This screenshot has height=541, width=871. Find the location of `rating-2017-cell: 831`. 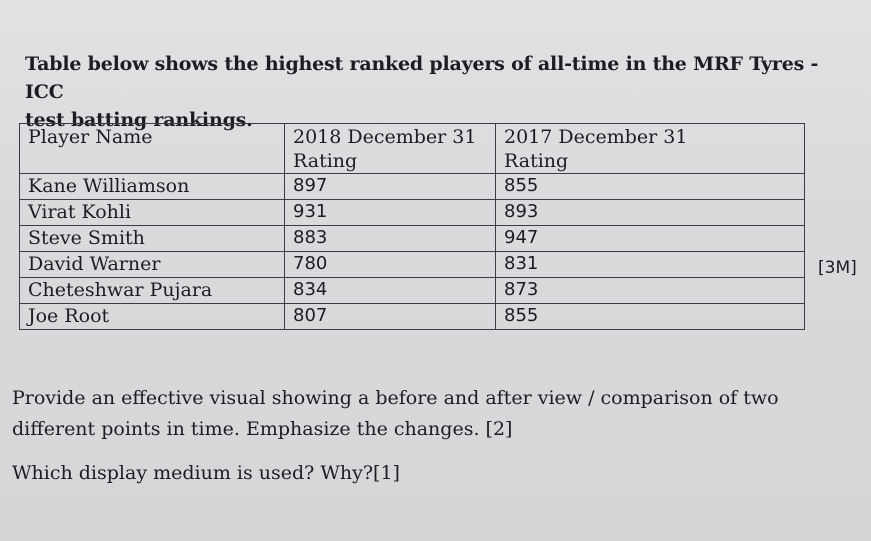

rating-2017-cell: 831 is located at coordinates (650, 264).